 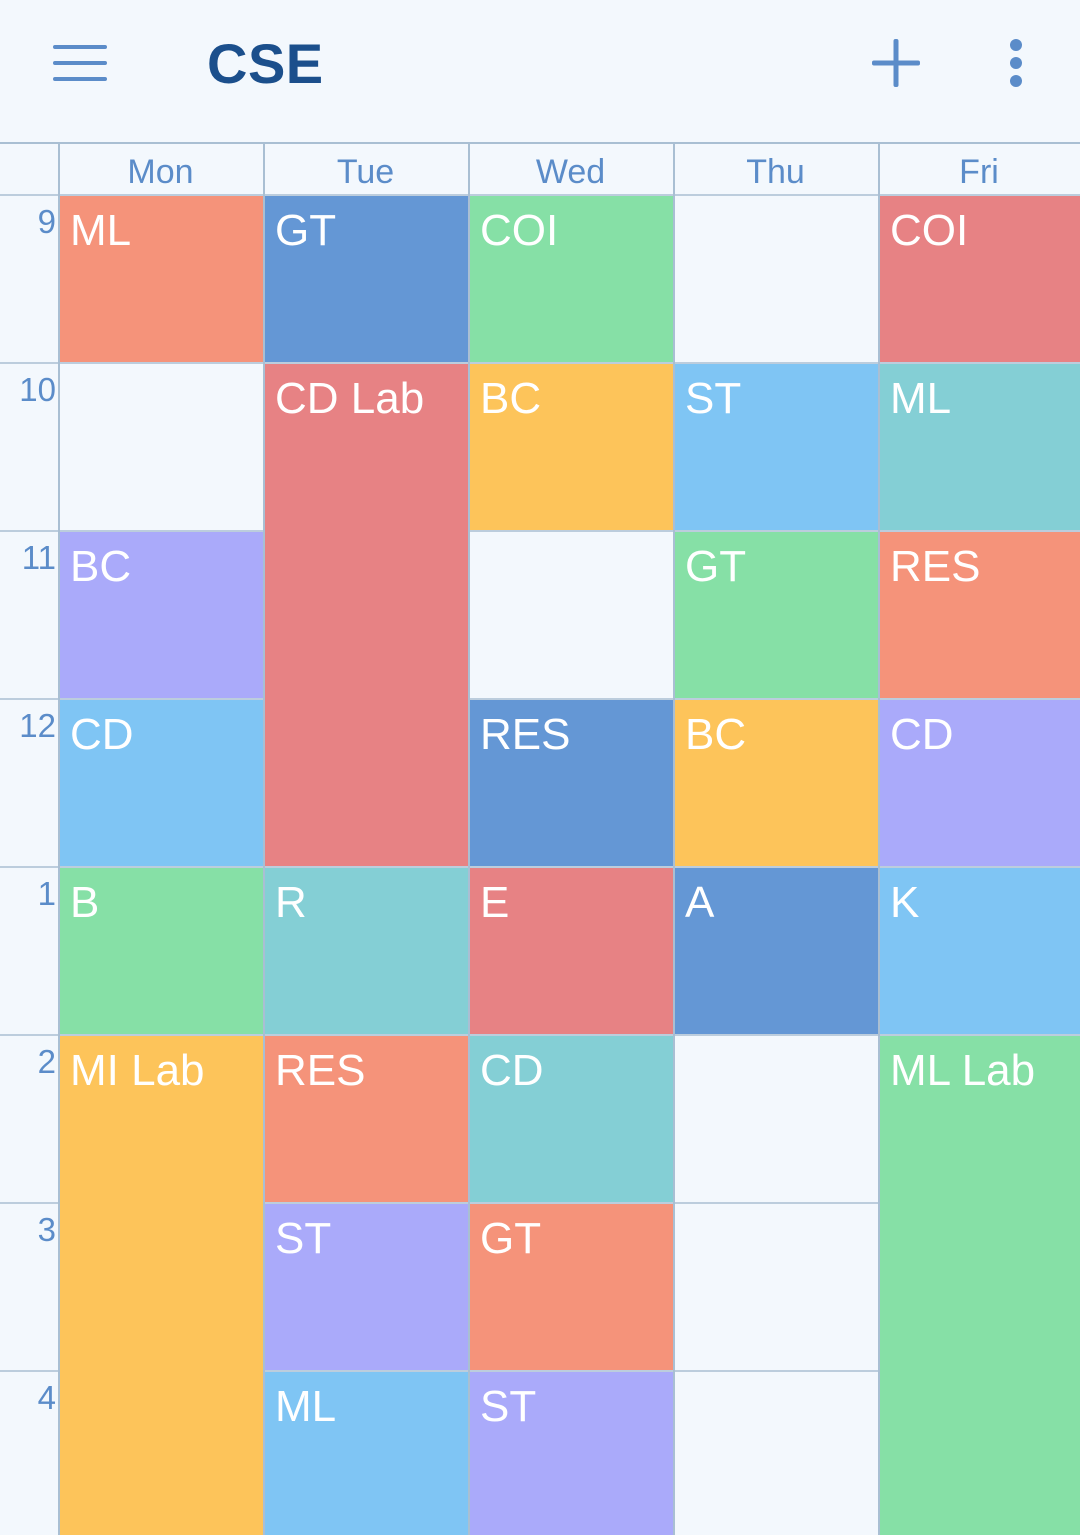 What do you see at coordinates (979, 172) in the screenshot?
I see `day-header-fri: Fri` at bounding box center [979, 172].